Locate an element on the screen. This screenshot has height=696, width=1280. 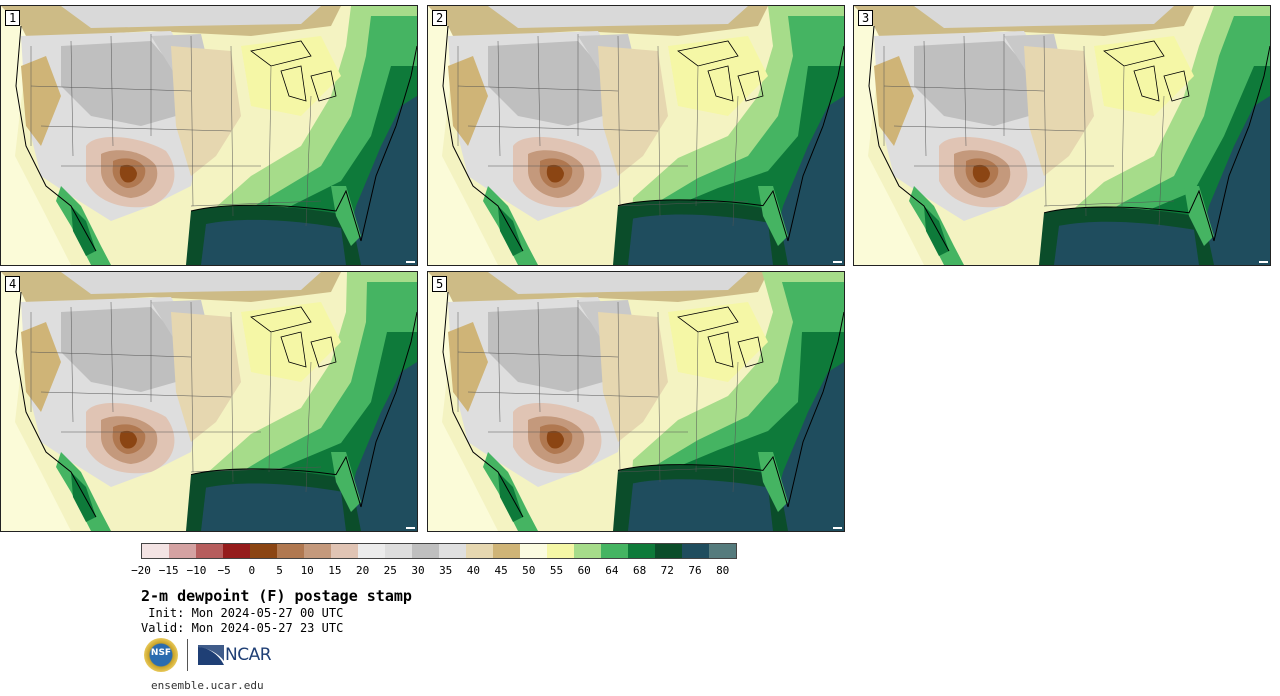
colorbar-tick-label: 45 is located at coordinates (501, 570).